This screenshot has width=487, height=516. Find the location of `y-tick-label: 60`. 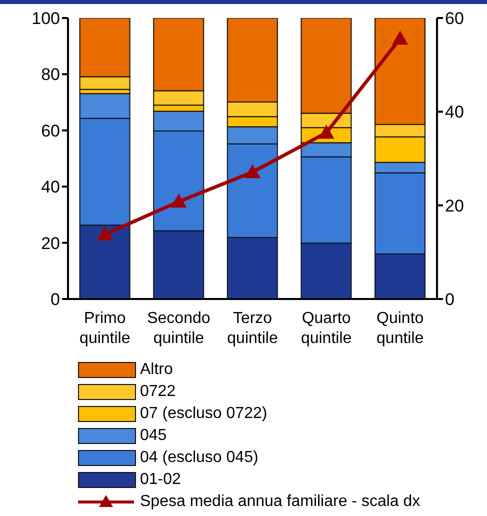

y-tick-label: 60 is located at coordinates (50, 130).